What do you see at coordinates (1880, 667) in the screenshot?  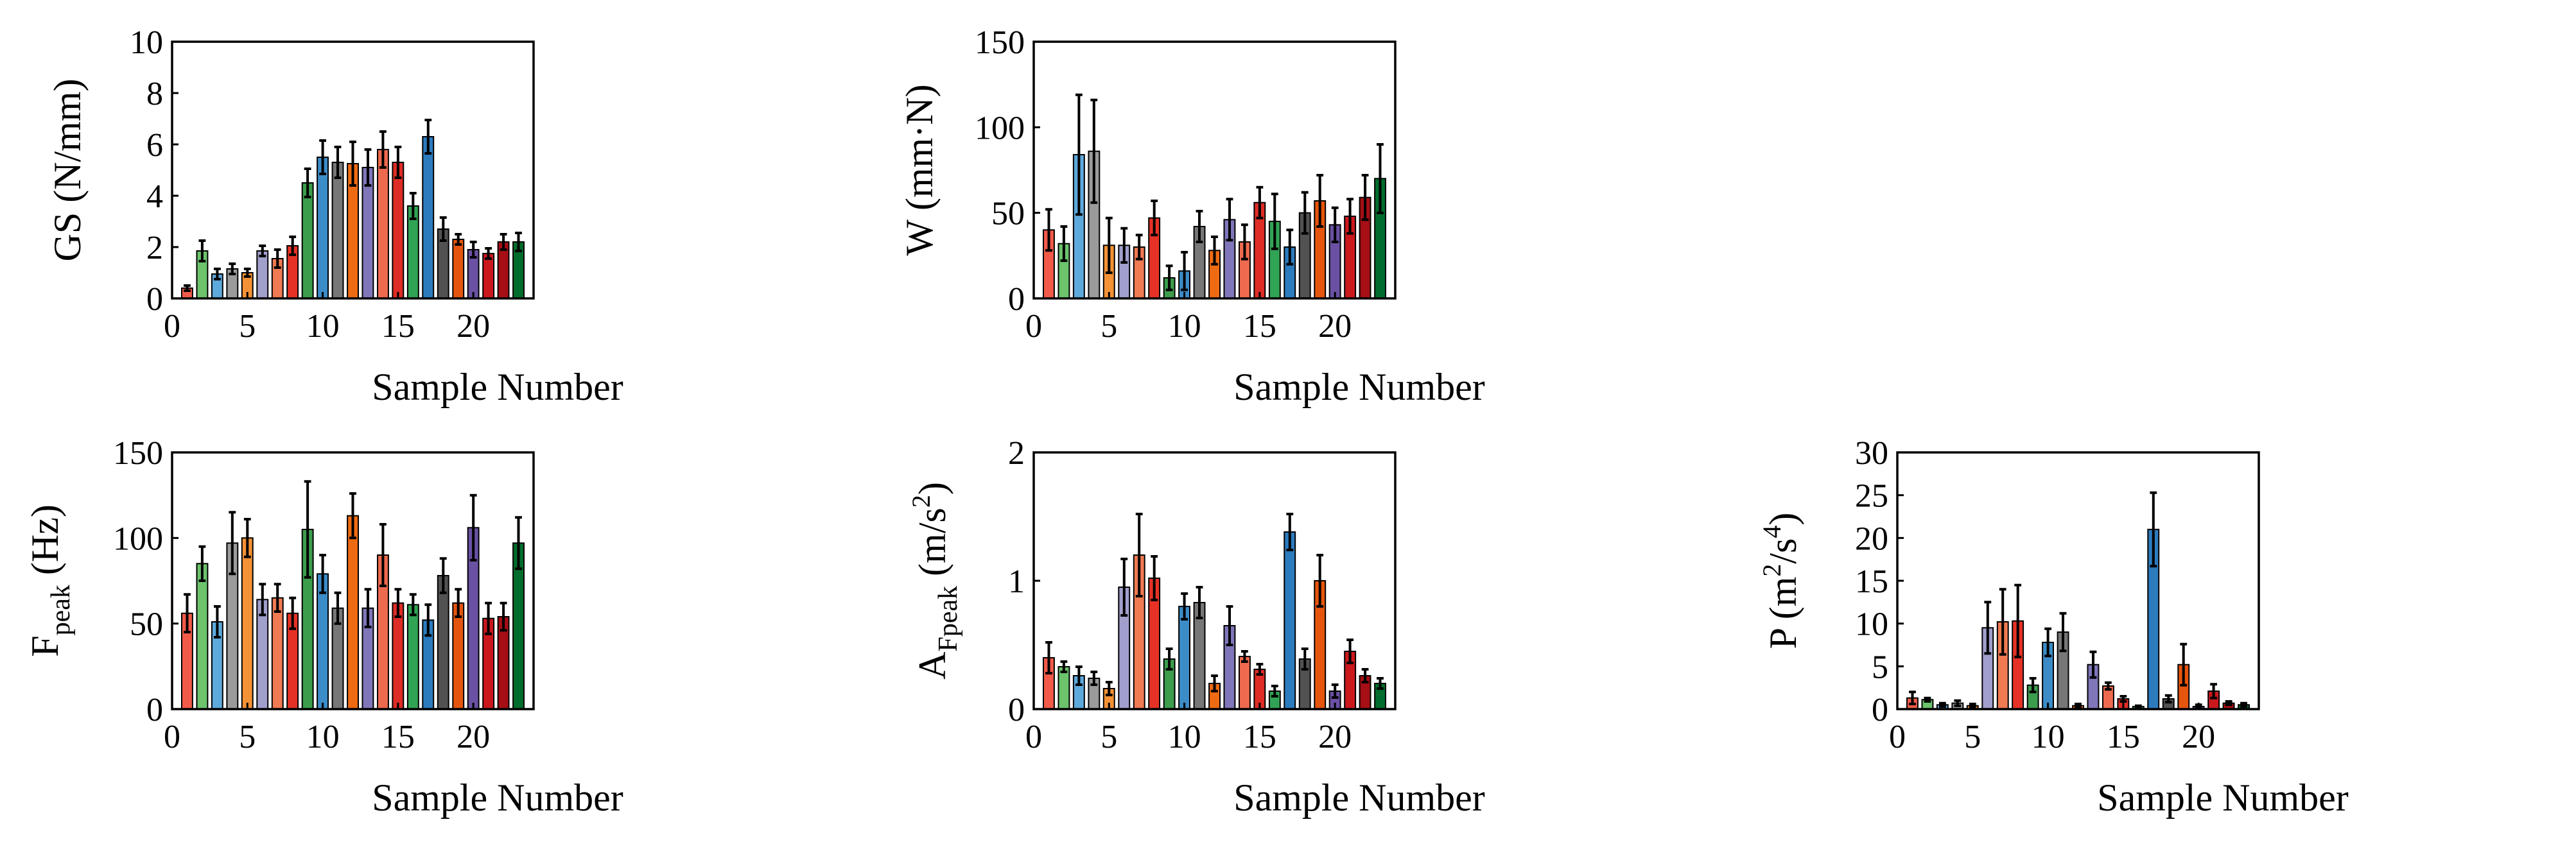 I see `p-ytick-label-5: 5` at bounding box center [1880, 667].